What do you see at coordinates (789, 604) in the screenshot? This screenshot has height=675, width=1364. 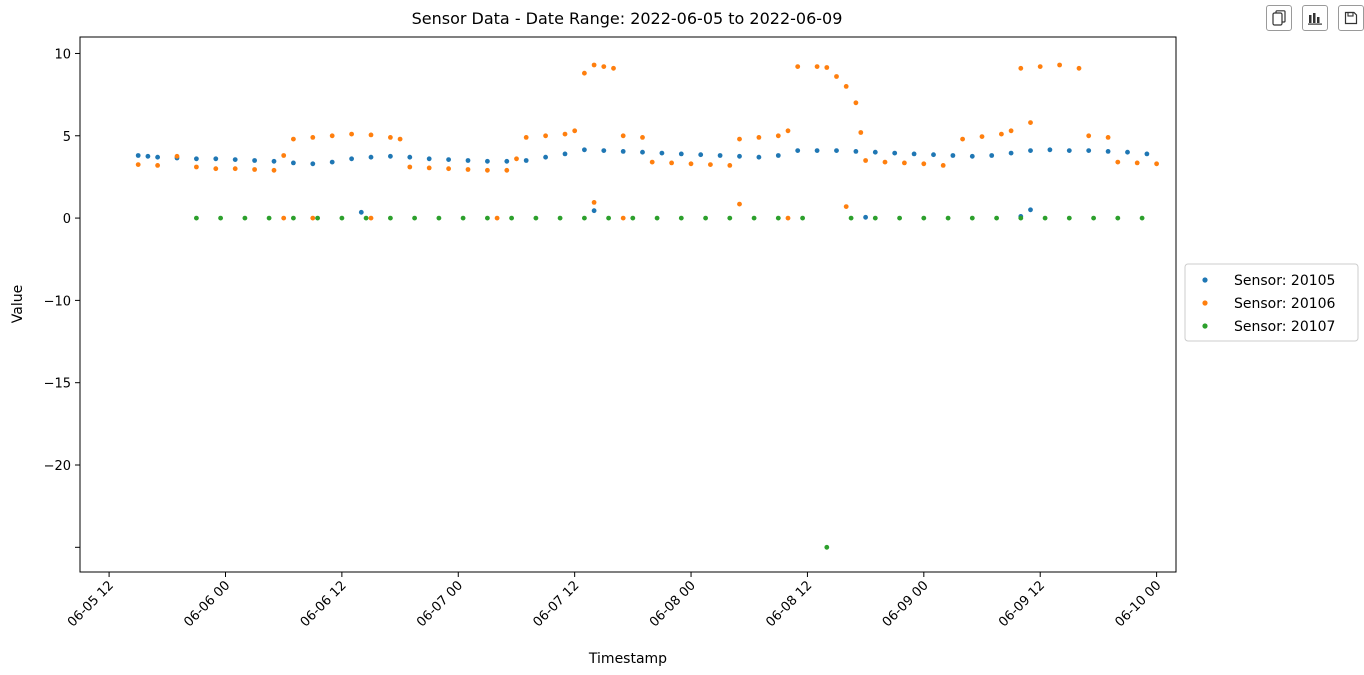 I see `x-tick-label: 06-08 12` at bounding box center [789, 604].